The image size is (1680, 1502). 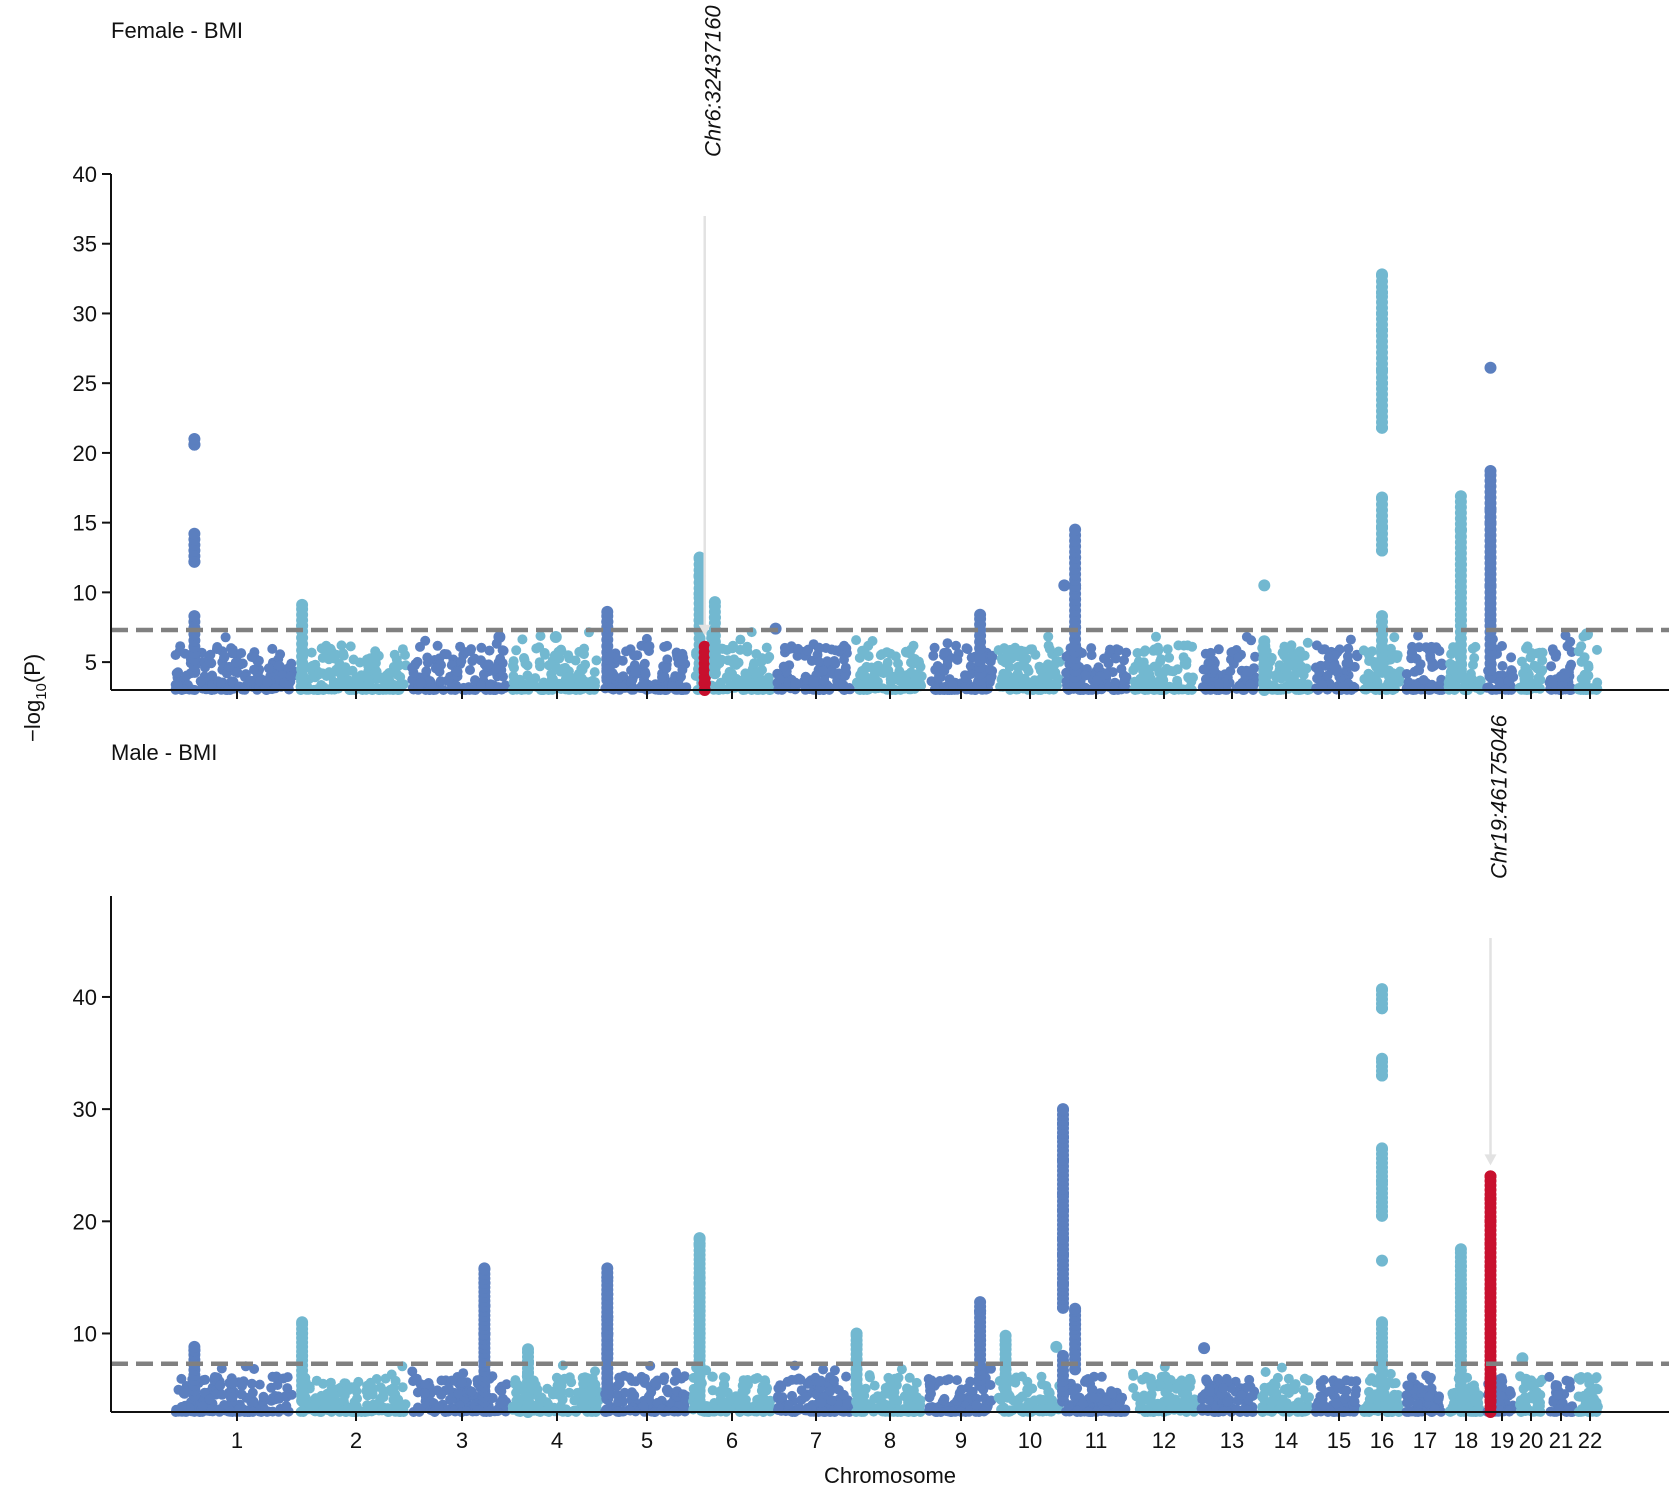 I want to click on x-tick-label: 19, so click(x=1502, y=1440).